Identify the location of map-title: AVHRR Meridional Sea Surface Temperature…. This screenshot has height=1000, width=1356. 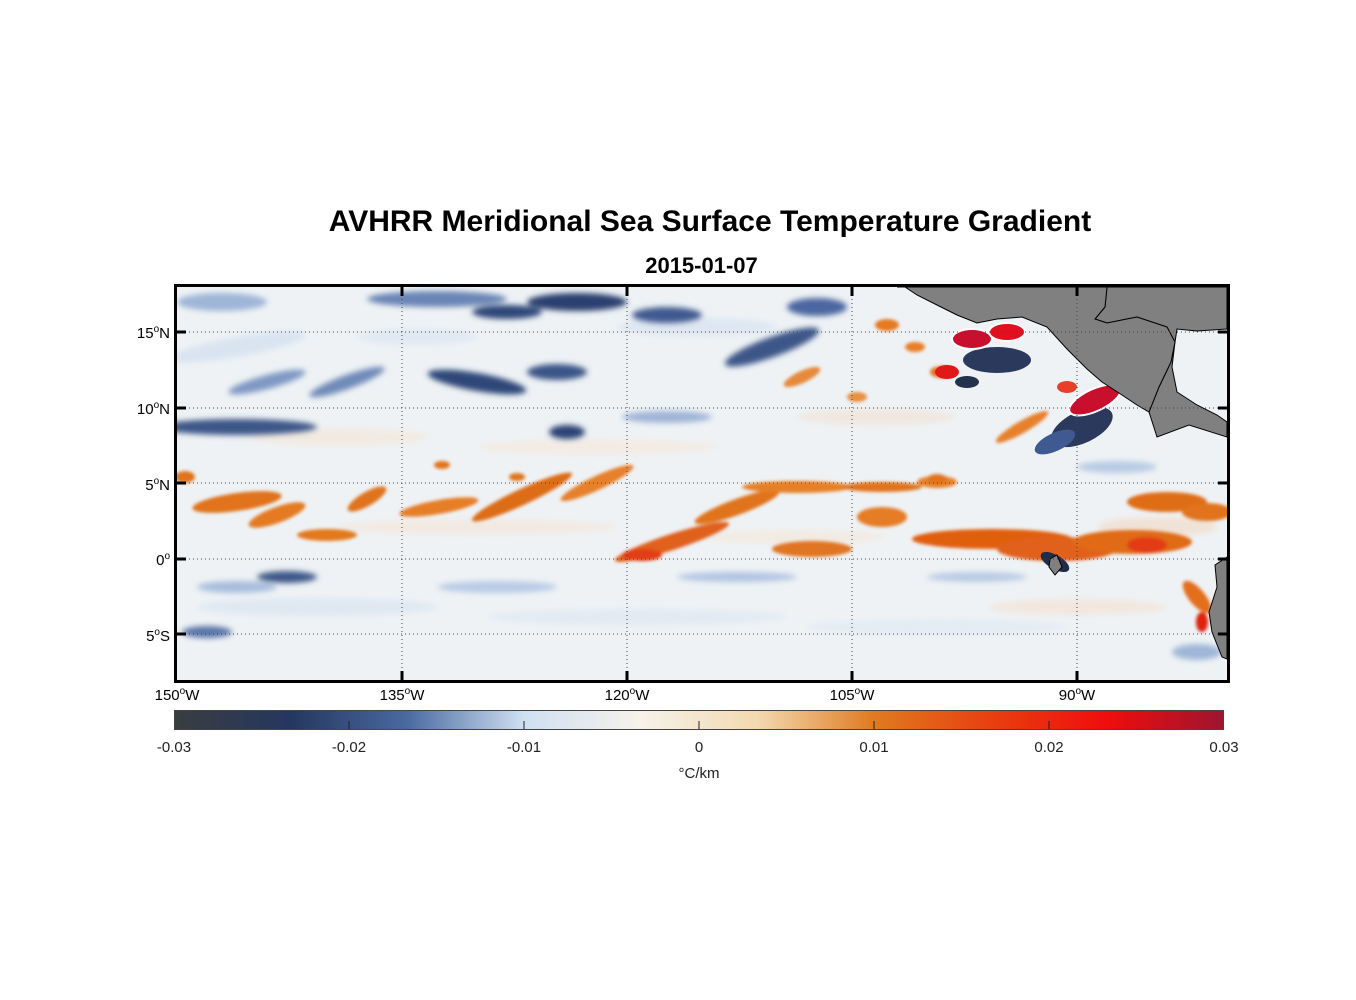
(710, 221).